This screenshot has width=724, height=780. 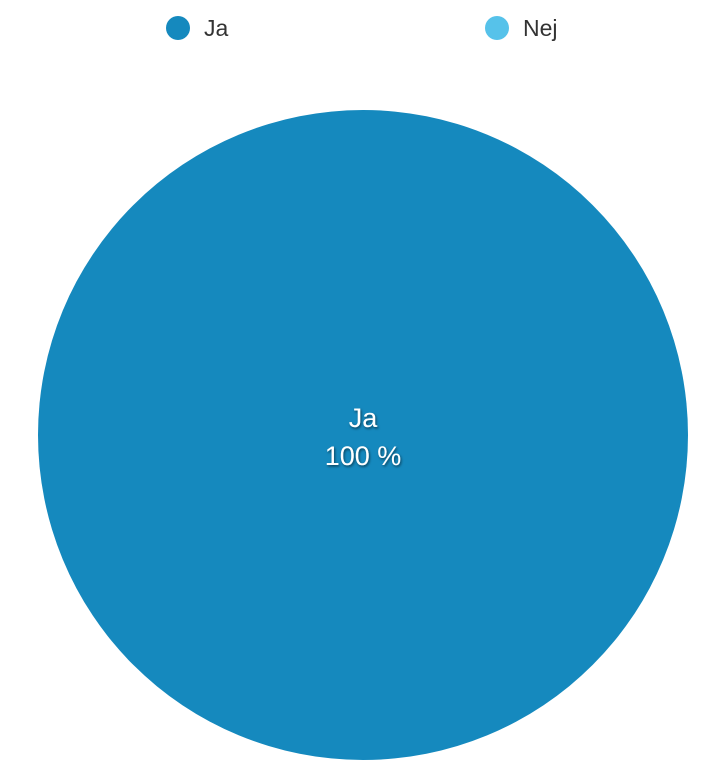 I want to click on legend-item-nej: Nej, so click(x=521, y=28).